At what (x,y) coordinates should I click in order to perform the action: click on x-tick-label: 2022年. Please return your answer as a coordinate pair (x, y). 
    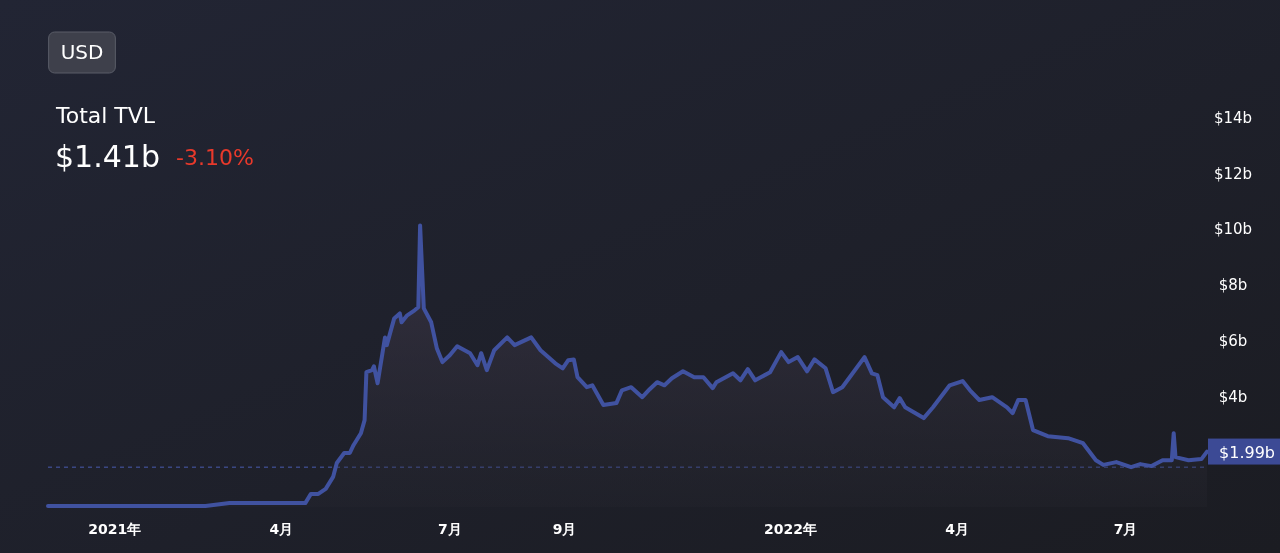
    Looking at the image, I should click on (790, 529).